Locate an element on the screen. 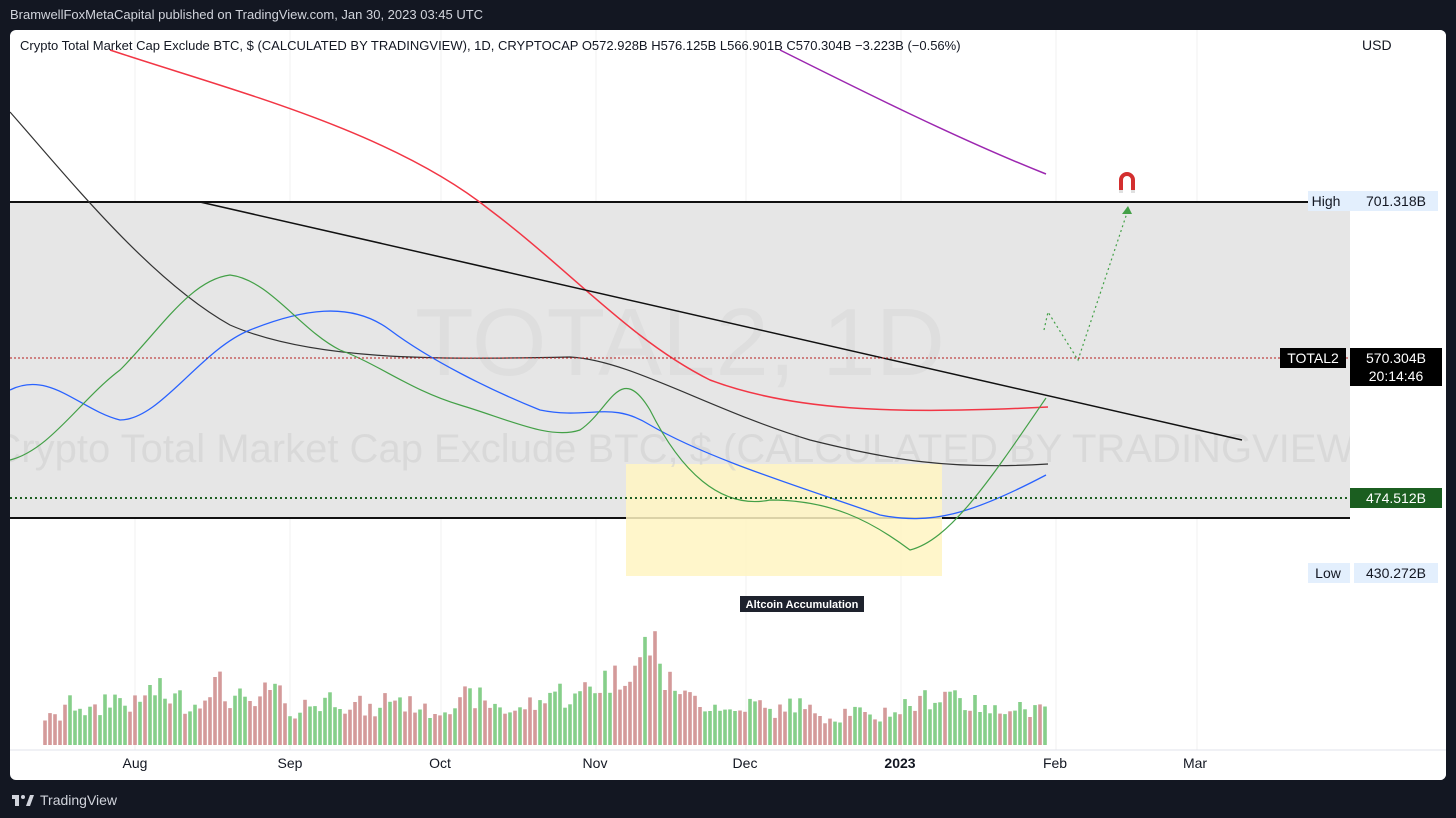 This screenshot has height=818, width=1456. time-tick-label: Nov is located at coordinates (595, 763).